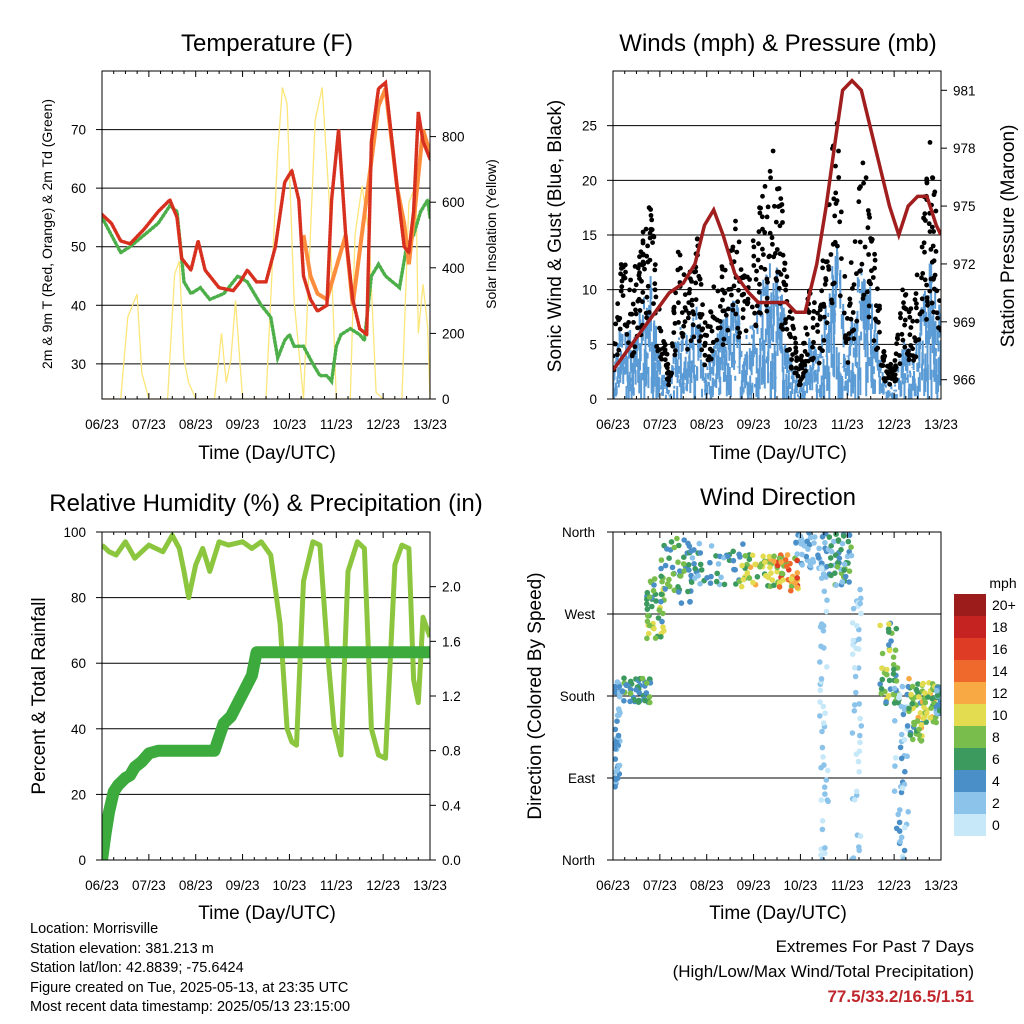 This screenshot has width=1024, height=1024. I want to click on y-tick-label: 0, so click(593, 399).